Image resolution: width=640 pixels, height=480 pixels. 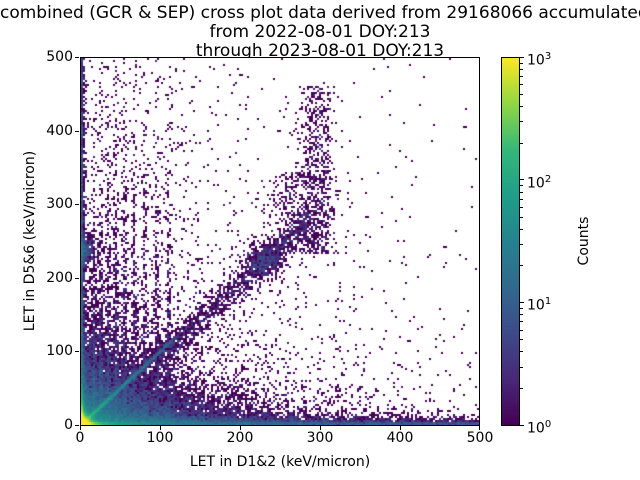 What do you see at coordinates (320, 51) in the screenshot?
I see `chart-title-line-3: through 2023-08-01 DOY:213` at bounding box center [320, 51].